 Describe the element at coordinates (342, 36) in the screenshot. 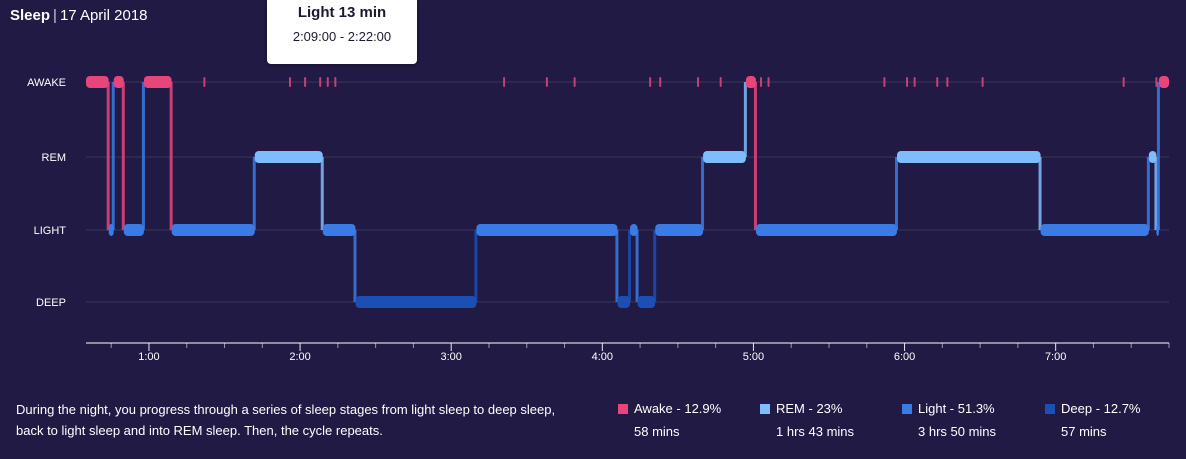

I see `tooltip-time-range: 2:09:00 - 2:22:00` at that location.